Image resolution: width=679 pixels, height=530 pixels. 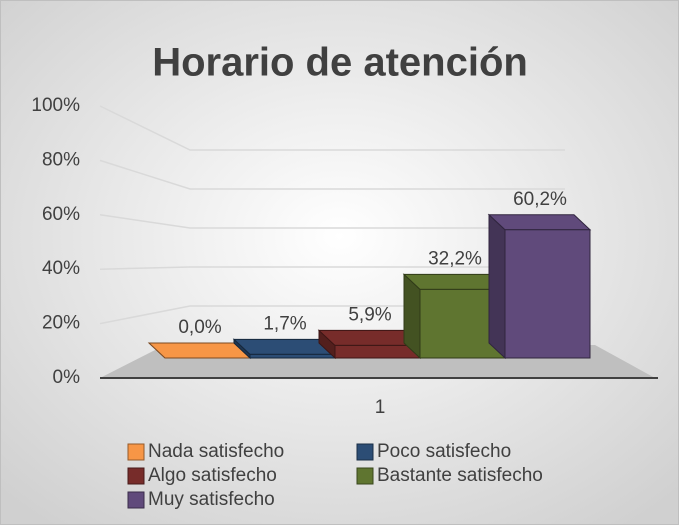 I want to click on legend-label: Bastante satisfecho, so click(x=460, y=475).